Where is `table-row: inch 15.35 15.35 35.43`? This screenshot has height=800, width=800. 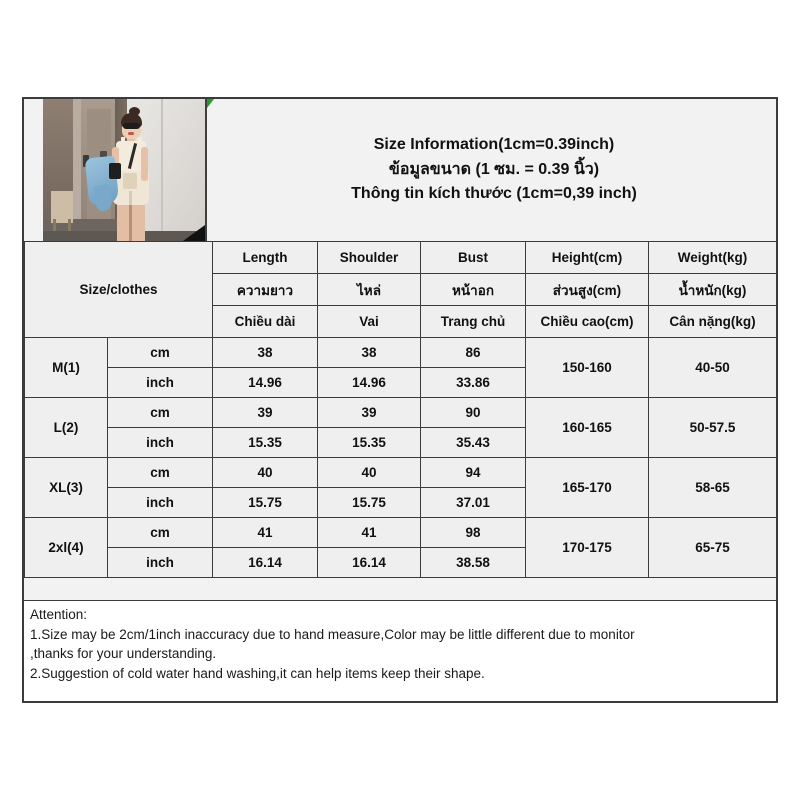
table-row: inch 15.35 15.35 35.43 is located at coordinates (401, 442).